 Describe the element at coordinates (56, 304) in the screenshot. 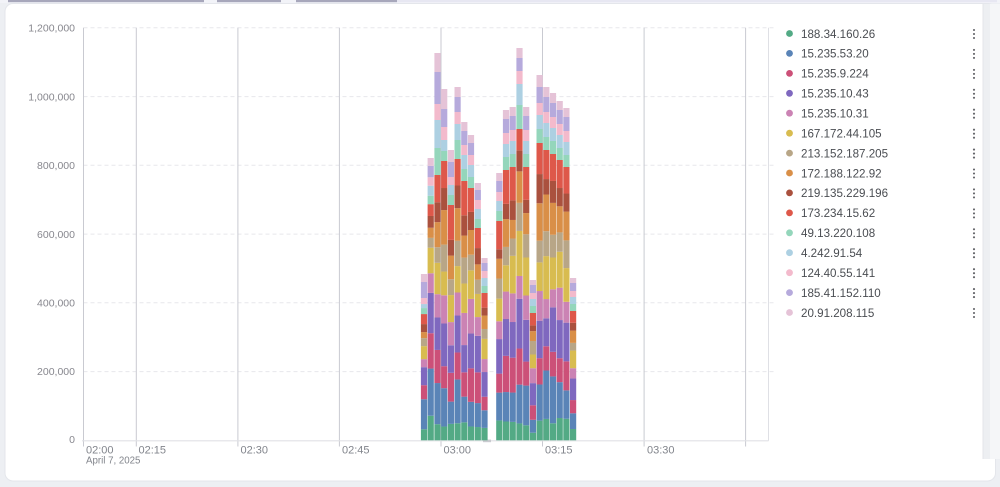

I see `svg-text: 400,000` at that location.